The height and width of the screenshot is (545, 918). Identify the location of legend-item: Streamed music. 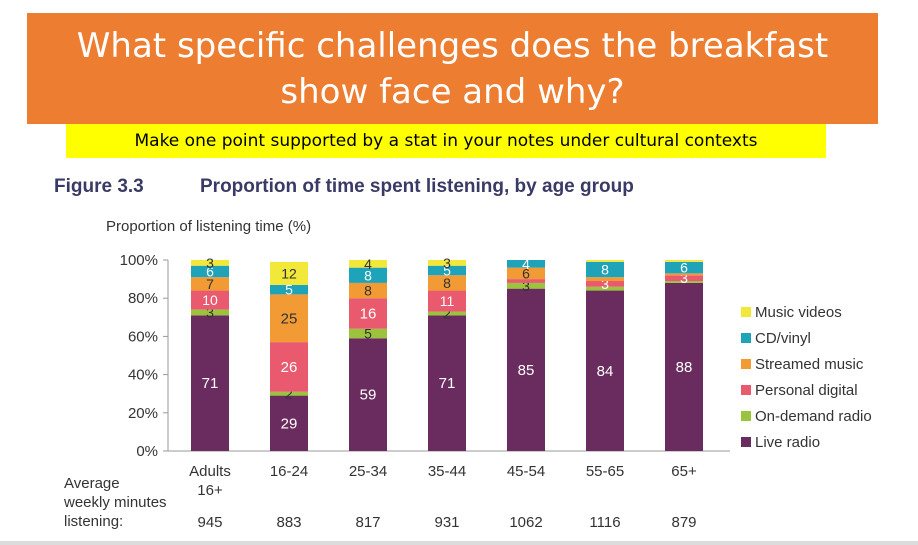
(809, 364).